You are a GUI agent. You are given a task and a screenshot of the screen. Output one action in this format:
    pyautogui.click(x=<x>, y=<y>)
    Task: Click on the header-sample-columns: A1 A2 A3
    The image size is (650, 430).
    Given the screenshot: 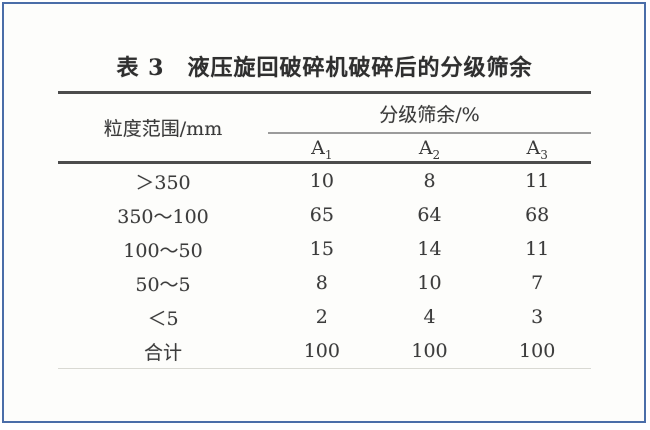 What is the action you would take?
    pyautogui.click(x=429, y=147)
    